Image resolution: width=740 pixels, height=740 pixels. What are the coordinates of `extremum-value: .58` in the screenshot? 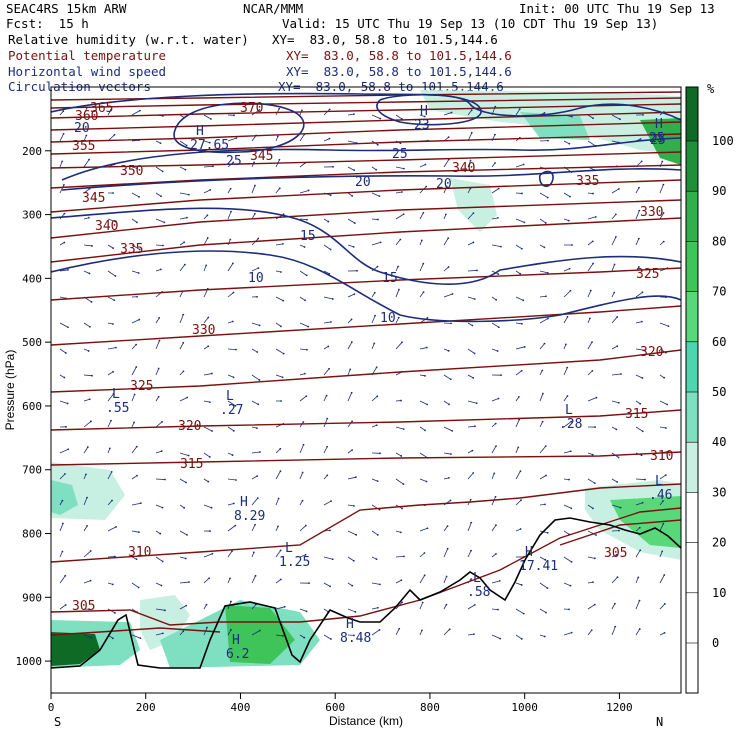 It's located at (478, 592).